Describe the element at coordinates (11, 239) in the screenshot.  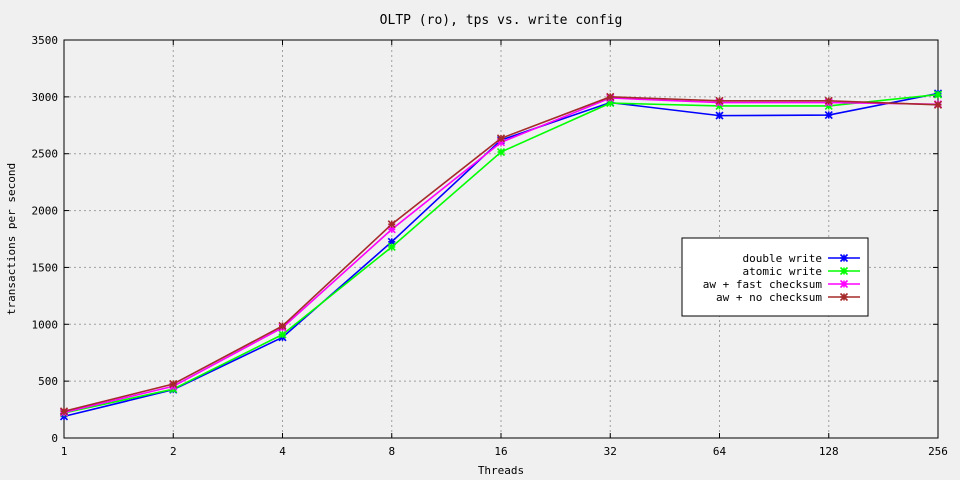
I see `y-axis-label: transactions per second` at that location.